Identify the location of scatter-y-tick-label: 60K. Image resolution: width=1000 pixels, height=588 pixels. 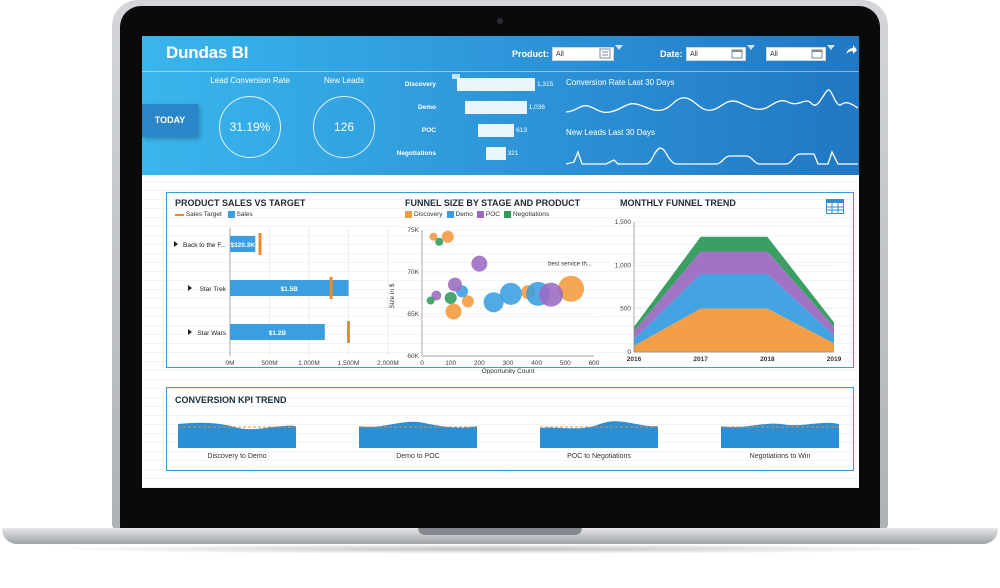
(413, 356).